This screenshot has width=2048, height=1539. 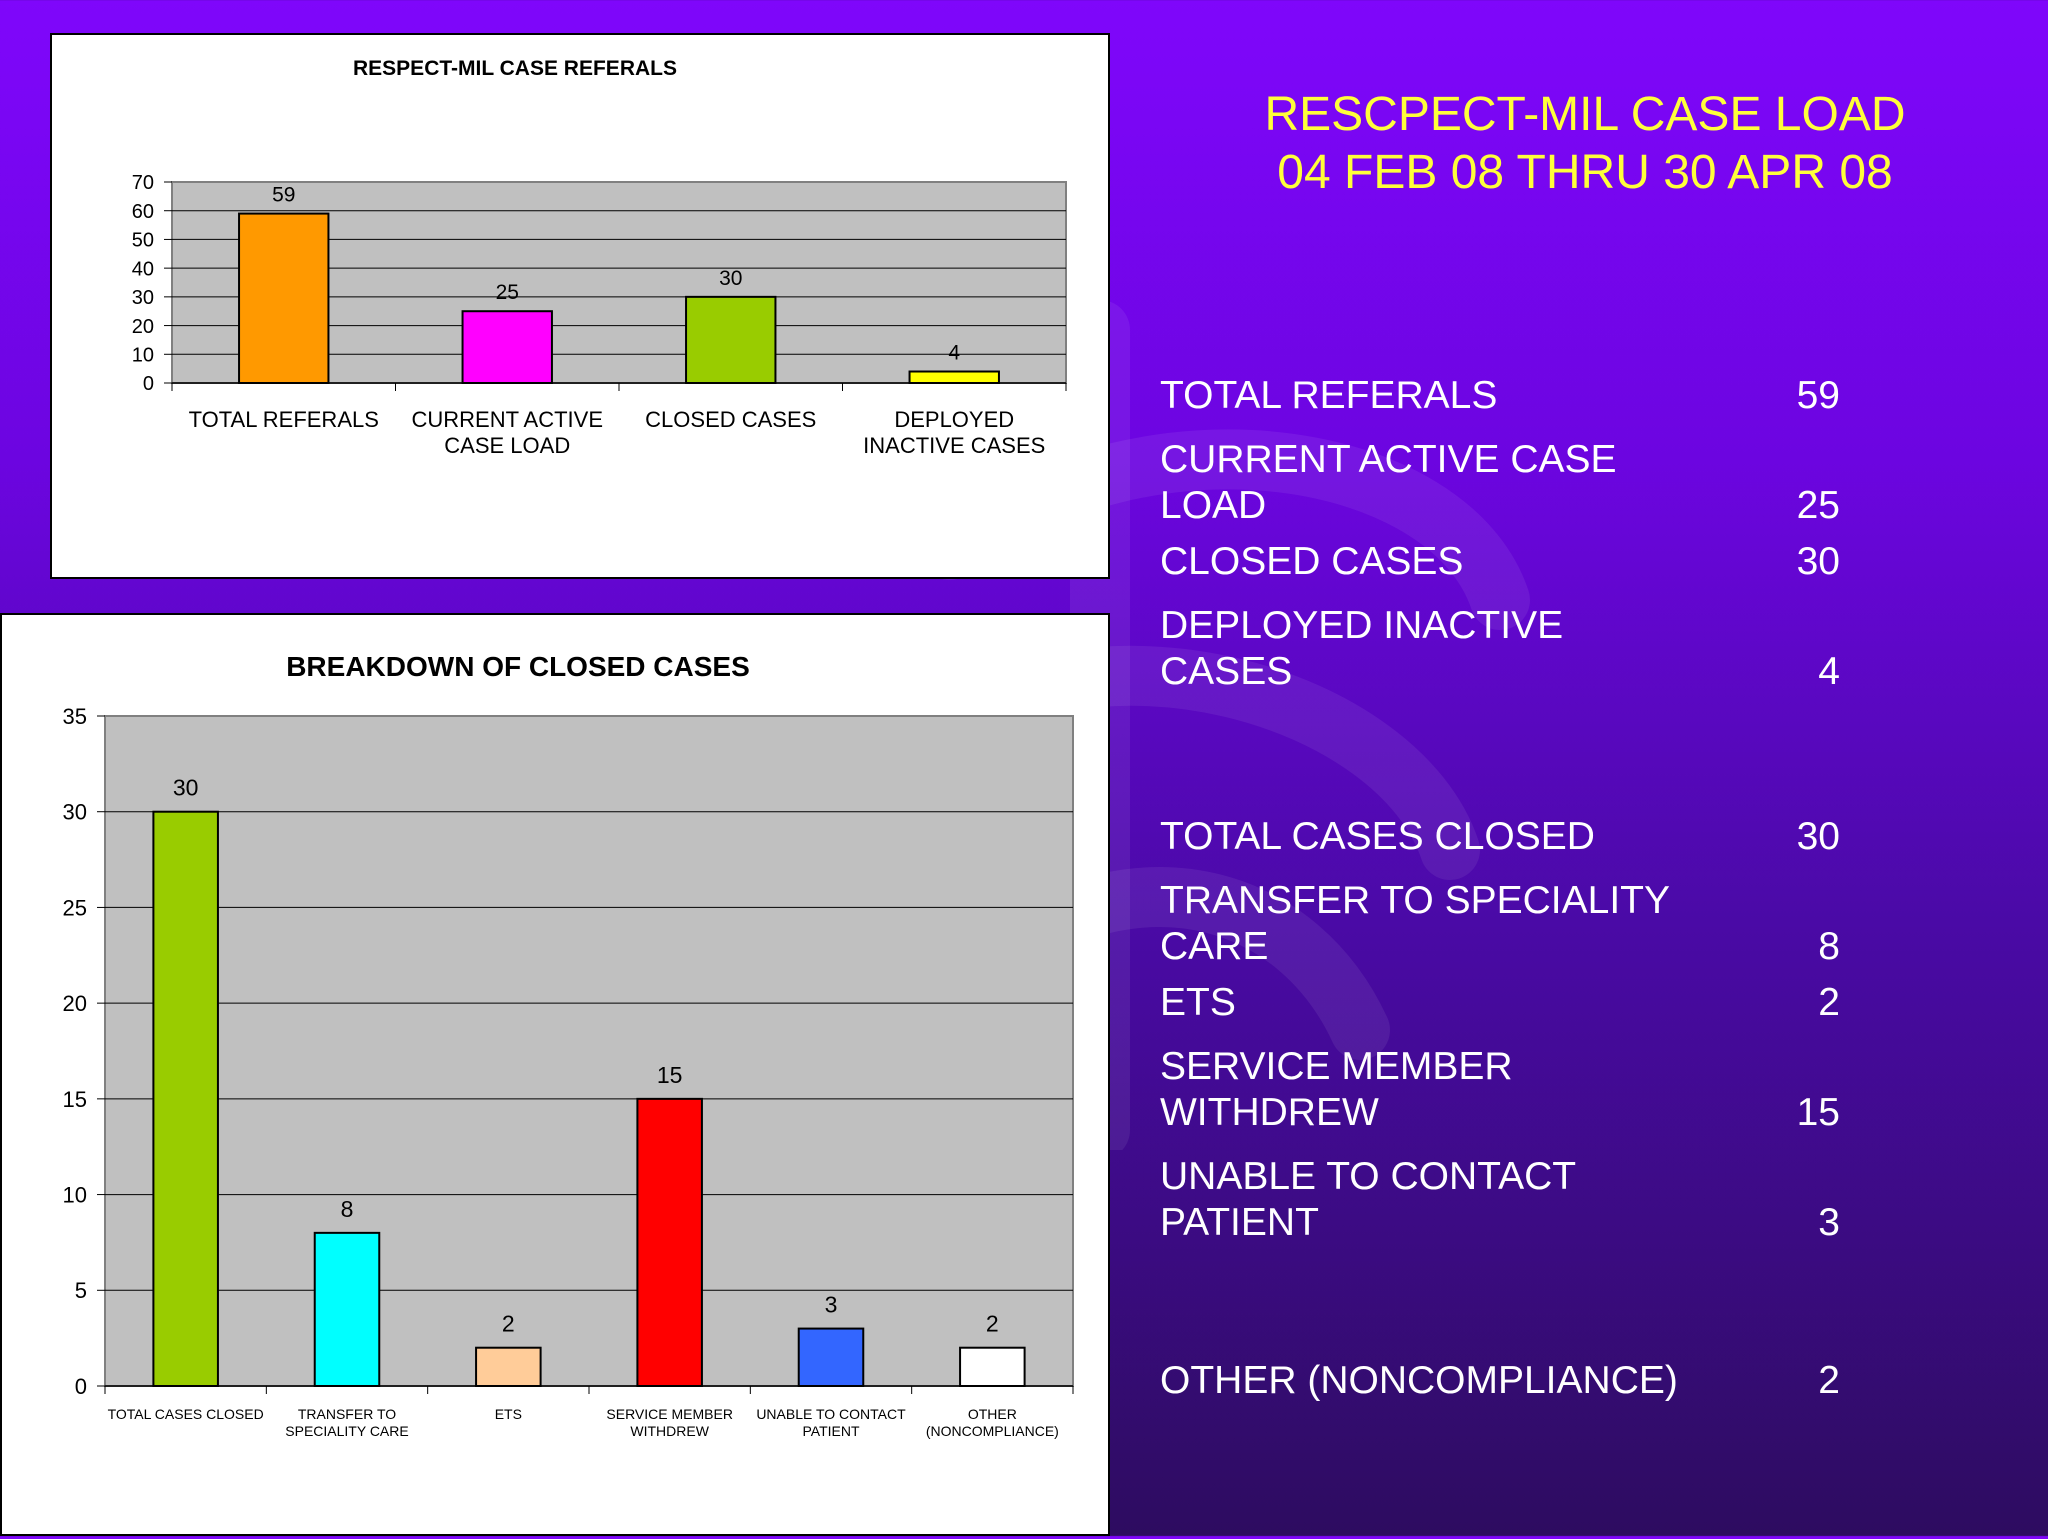 What do you see at coordinates (954, 353) in the screenshot?
I see `bar-value-label: 4` at bounding box center [954, 353].